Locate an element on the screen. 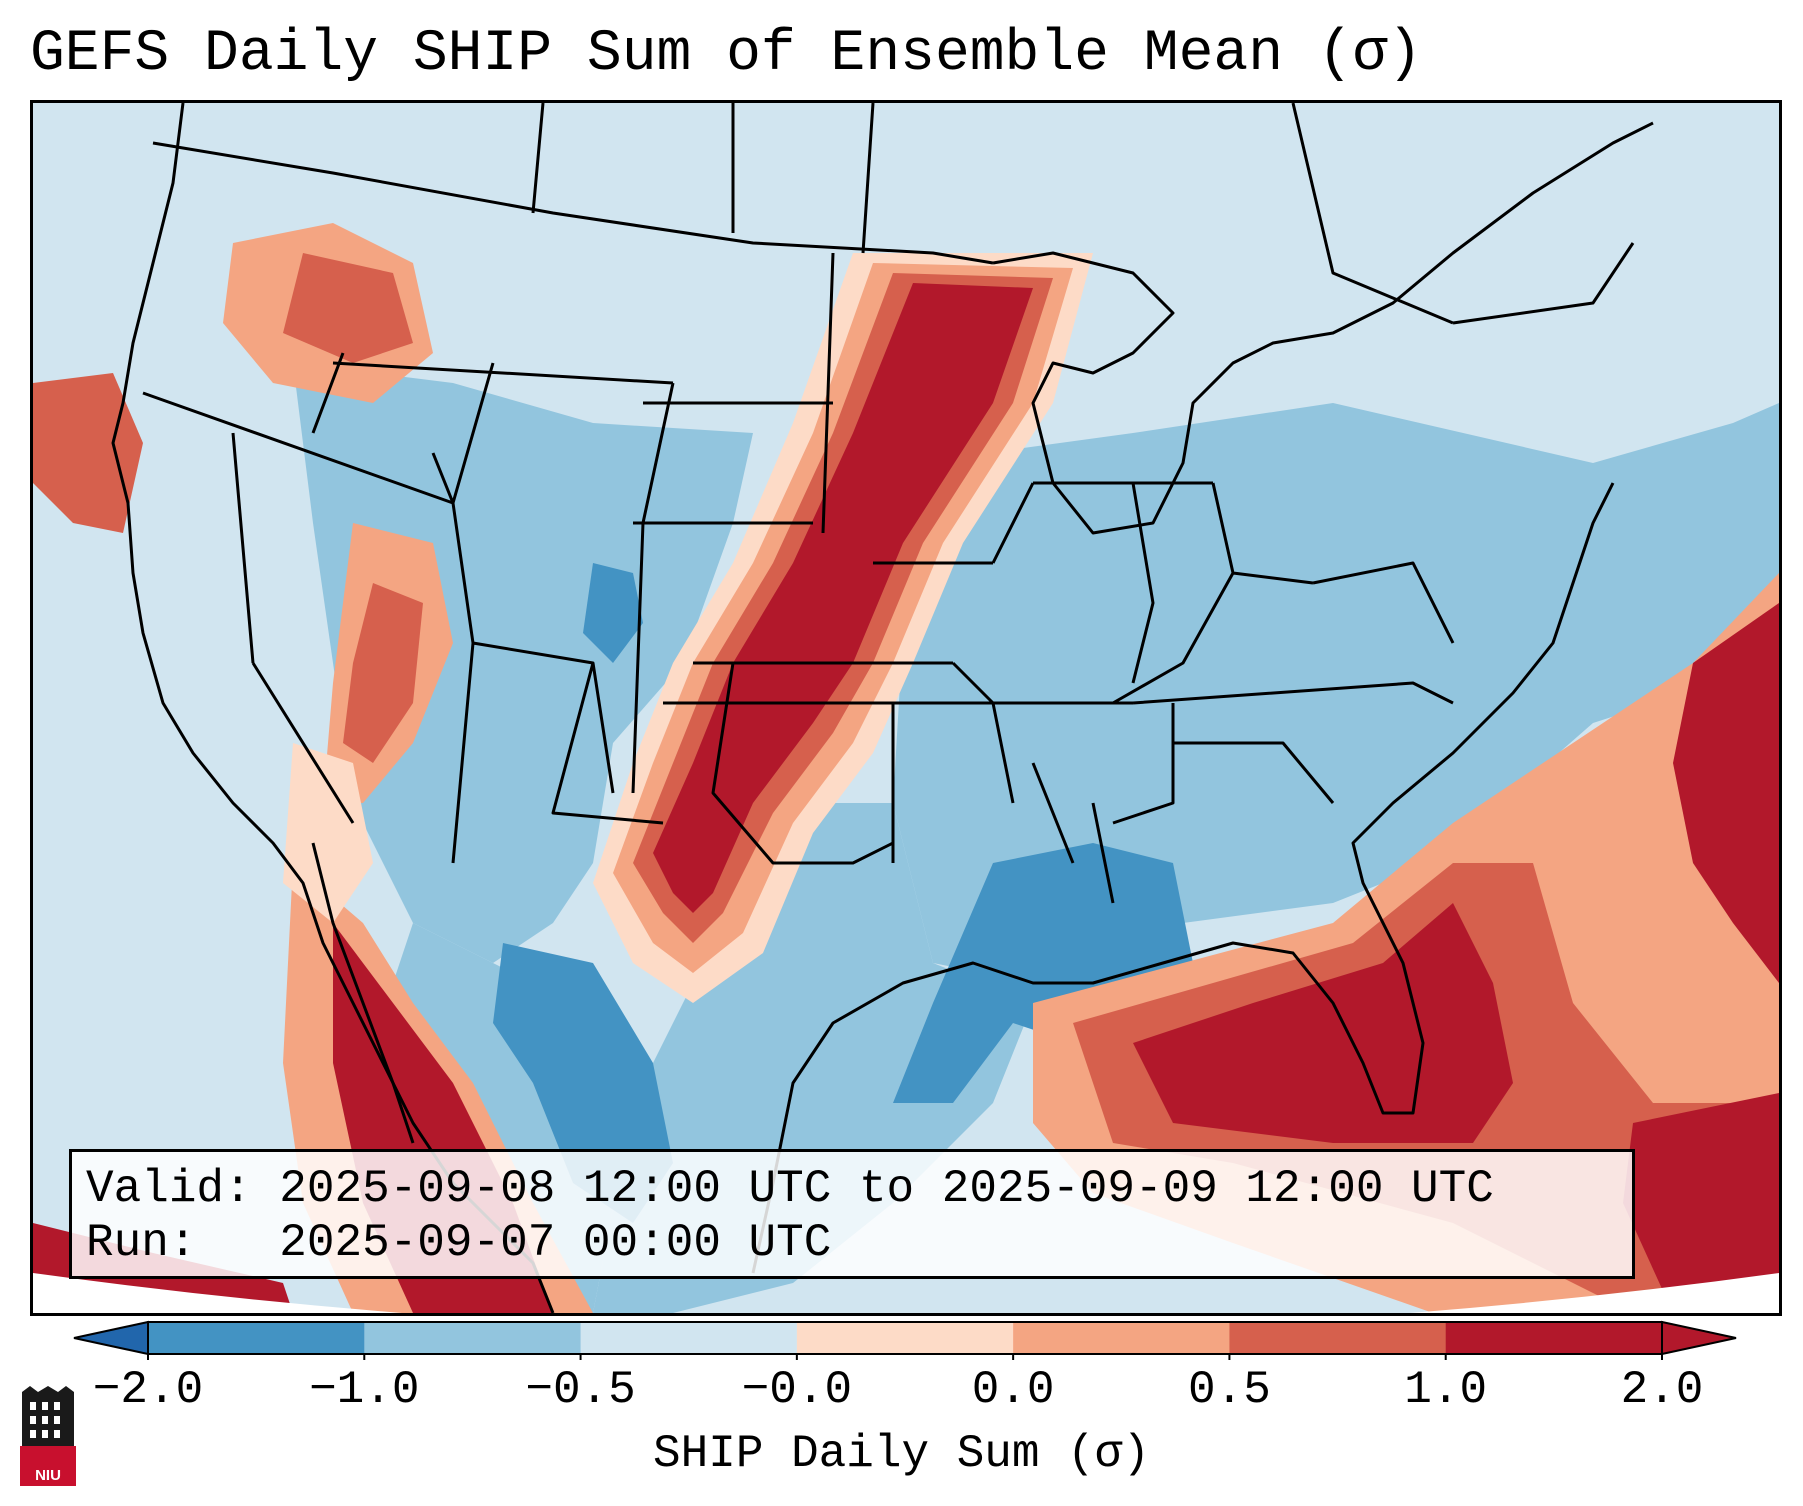 This screenshot has width=1803, height=1506. logo-battlements is located at coordinates (48, 1389).